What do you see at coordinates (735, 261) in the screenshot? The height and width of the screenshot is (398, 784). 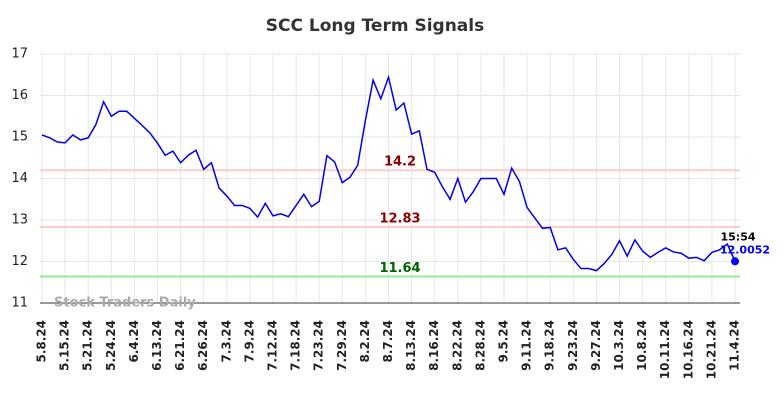 I see `last-point` at bounding box center [735, 261].